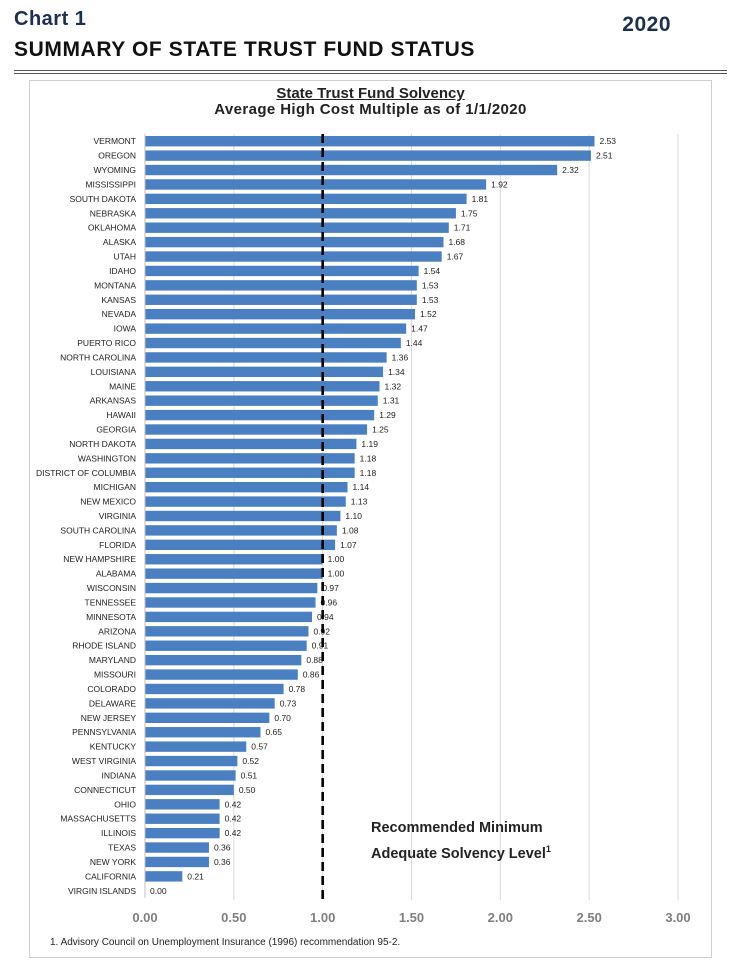 The height and width of the screenshot is (978, 741). I want to click on data-label: 1.19, so click(369, 444).